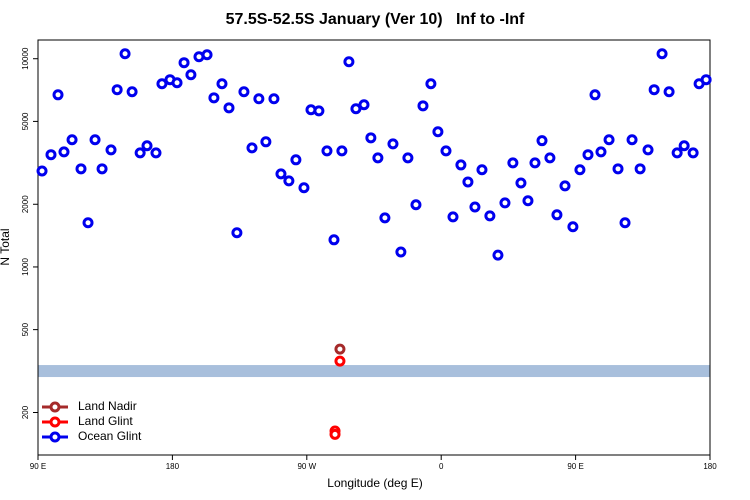 This screenshot has height=500, width=750. What do you see at coordinates (25, 58) in the screenshot?
I see `y-tick-label: 10000` at bounding box center [25, 58].